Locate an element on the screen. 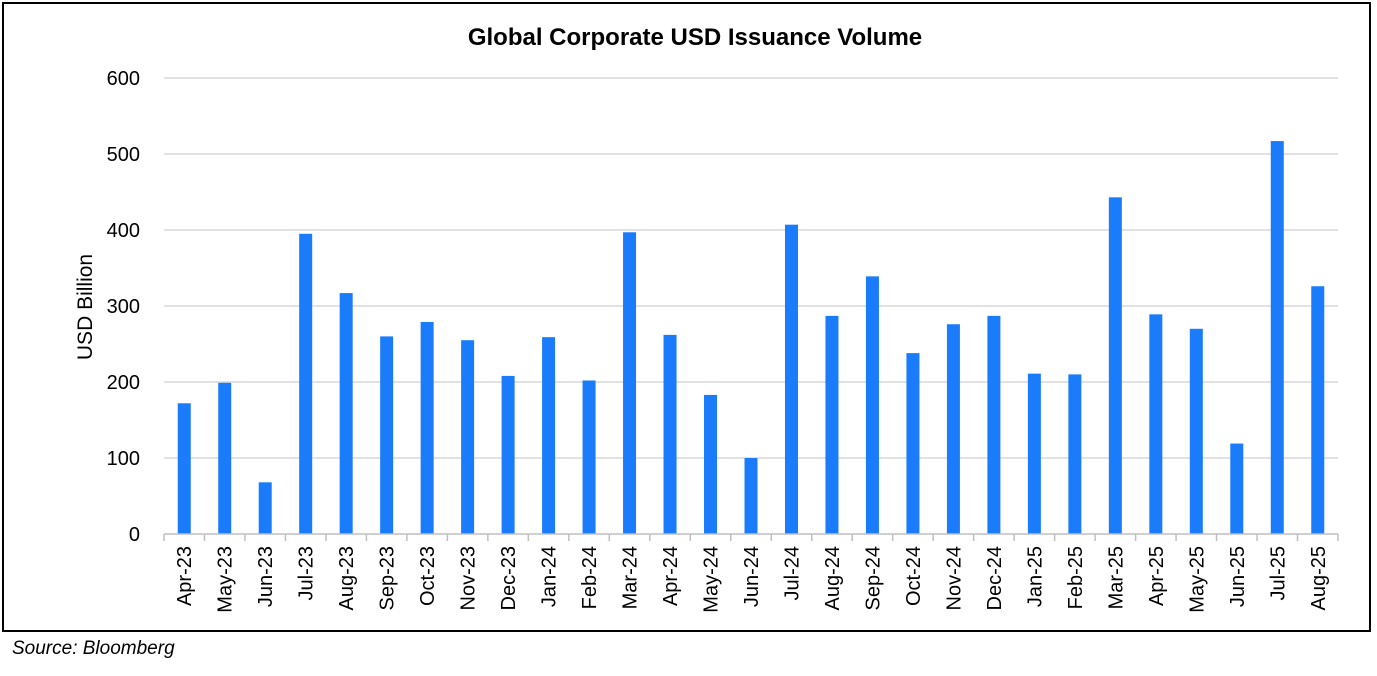 Image resolution: width=1377 pixels, height=676 pixels. x-tick-label: Jun-23 is located at coordinates (266, 576).